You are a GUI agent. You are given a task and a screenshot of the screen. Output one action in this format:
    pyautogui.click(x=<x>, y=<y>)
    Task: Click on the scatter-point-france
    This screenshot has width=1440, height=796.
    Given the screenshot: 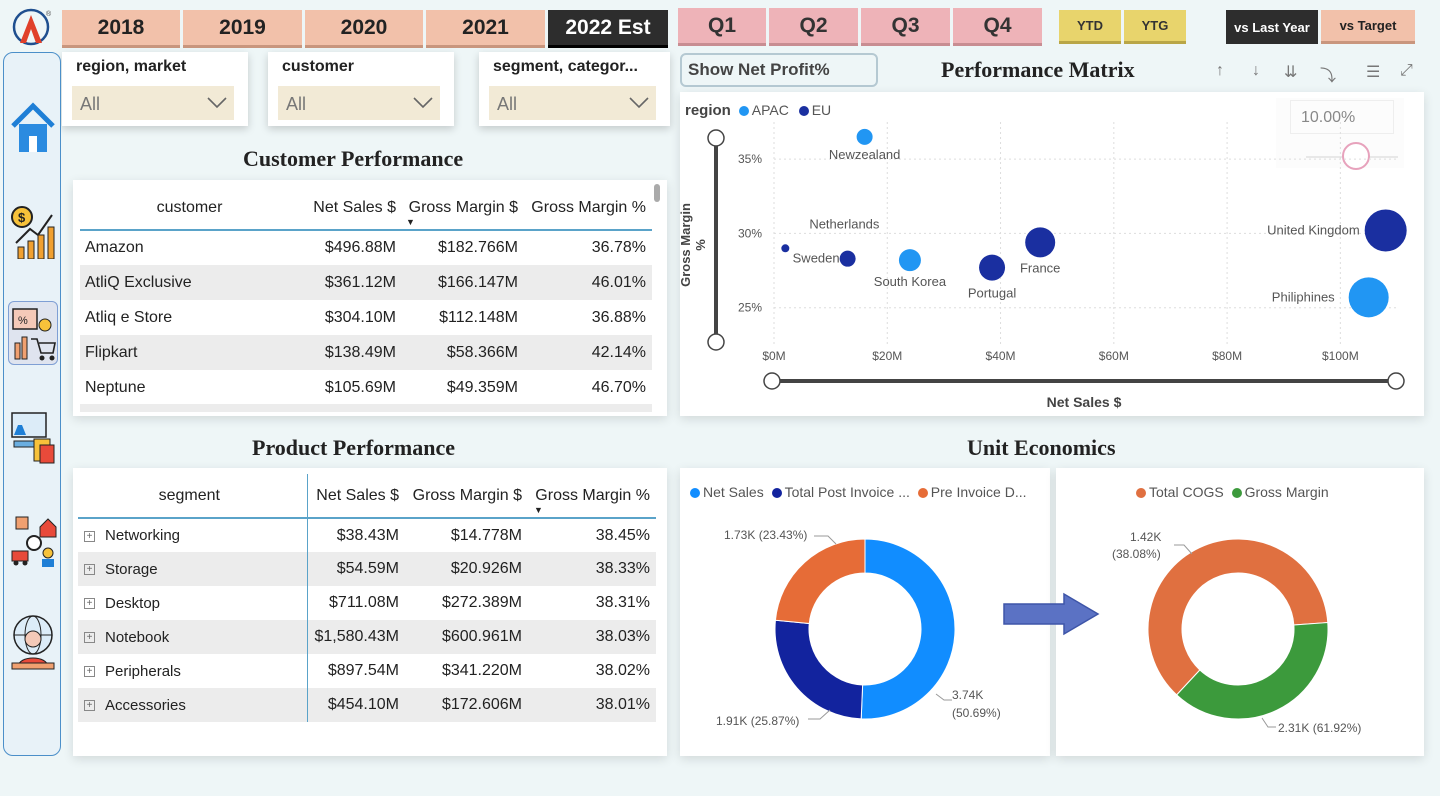 What is the action you would take?
    pyautogui.click(x=1040, y=242)
    